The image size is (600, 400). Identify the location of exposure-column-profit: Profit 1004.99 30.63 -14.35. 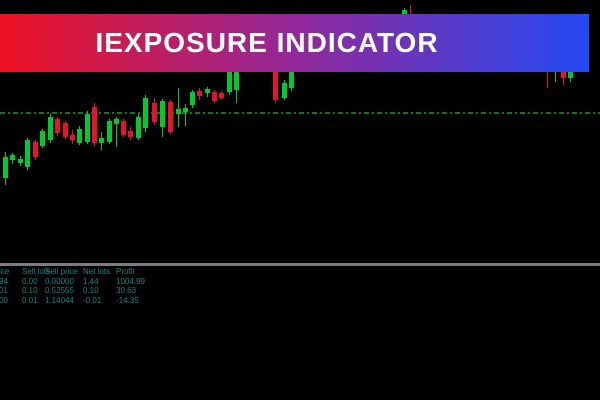
(130, 286).